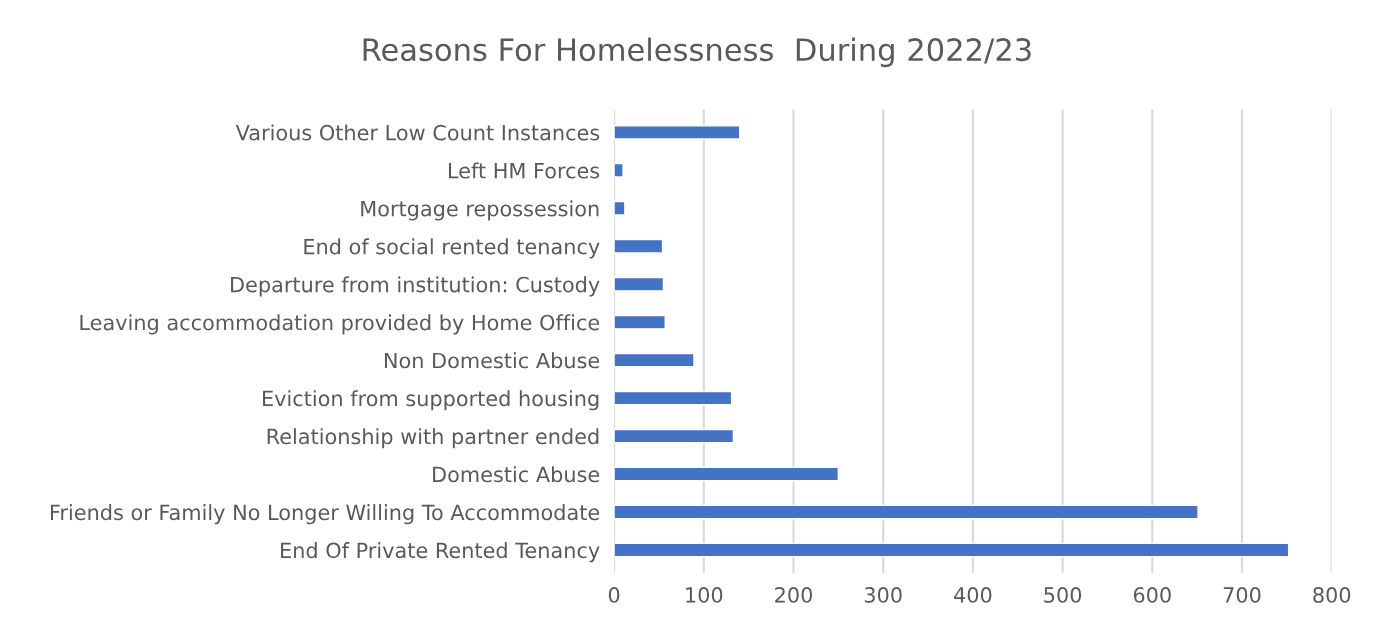  What do you see at coordinates (431, 400) in the screenshot?
I see `y-tick-label: Eviction from supported housing` at bounding box center [431, 400].